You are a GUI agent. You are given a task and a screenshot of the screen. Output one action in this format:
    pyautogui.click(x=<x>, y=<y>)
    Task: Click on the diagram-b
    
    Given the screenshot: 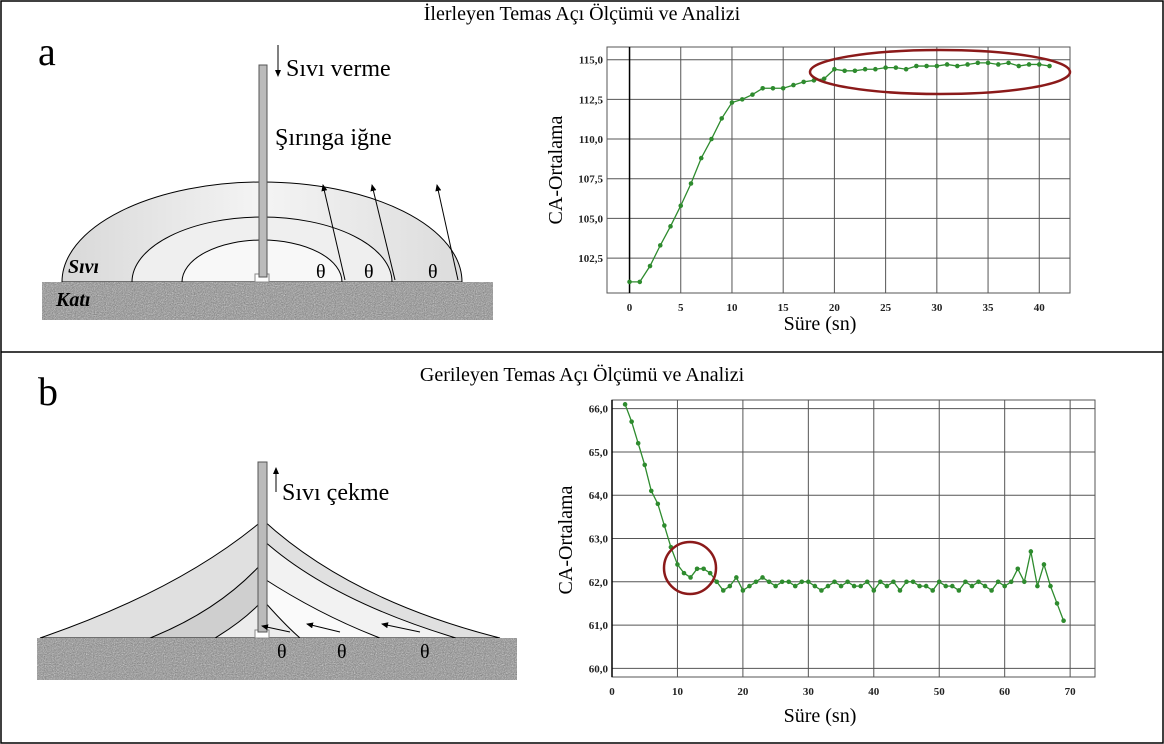 What is the action you would take?
    pyautogui.click(x=277, y=570)
    